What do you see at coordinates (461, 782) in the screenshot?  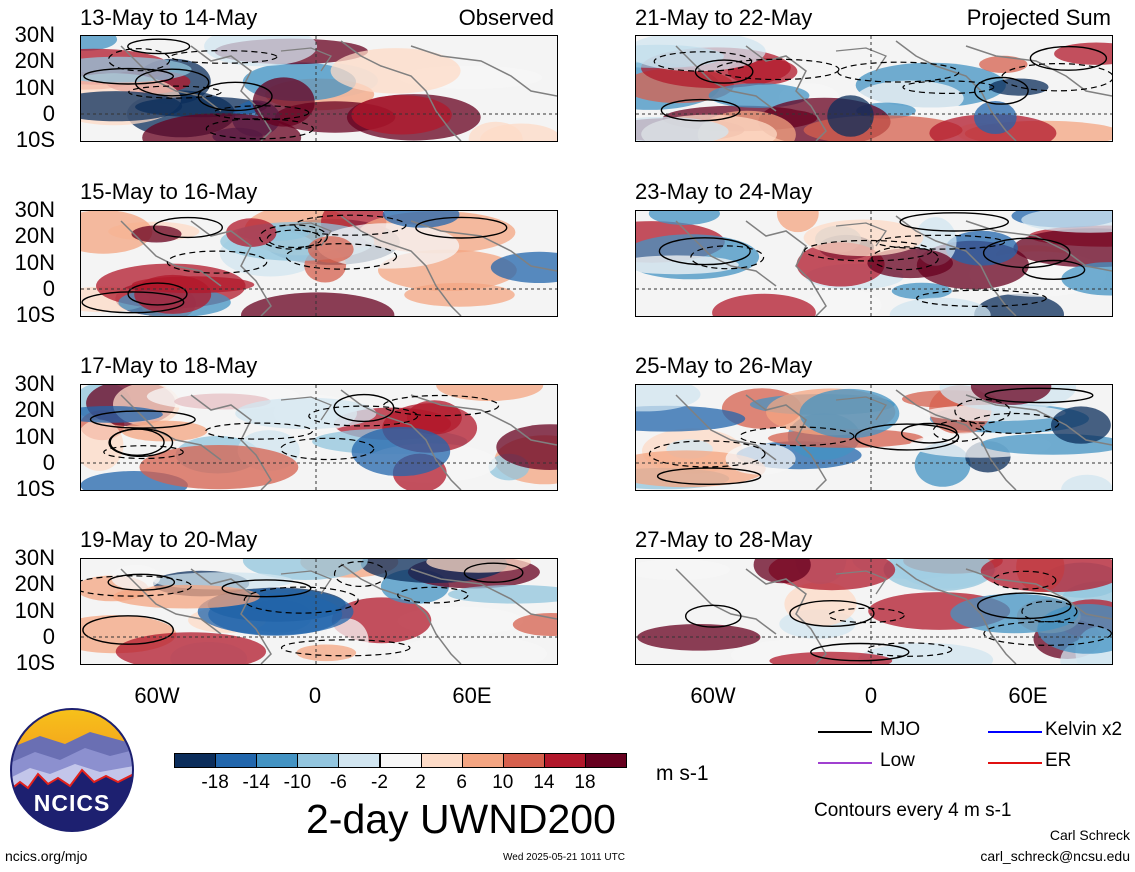 I see `colorbar-tick-label: 6` at bounding box center [461, 782].